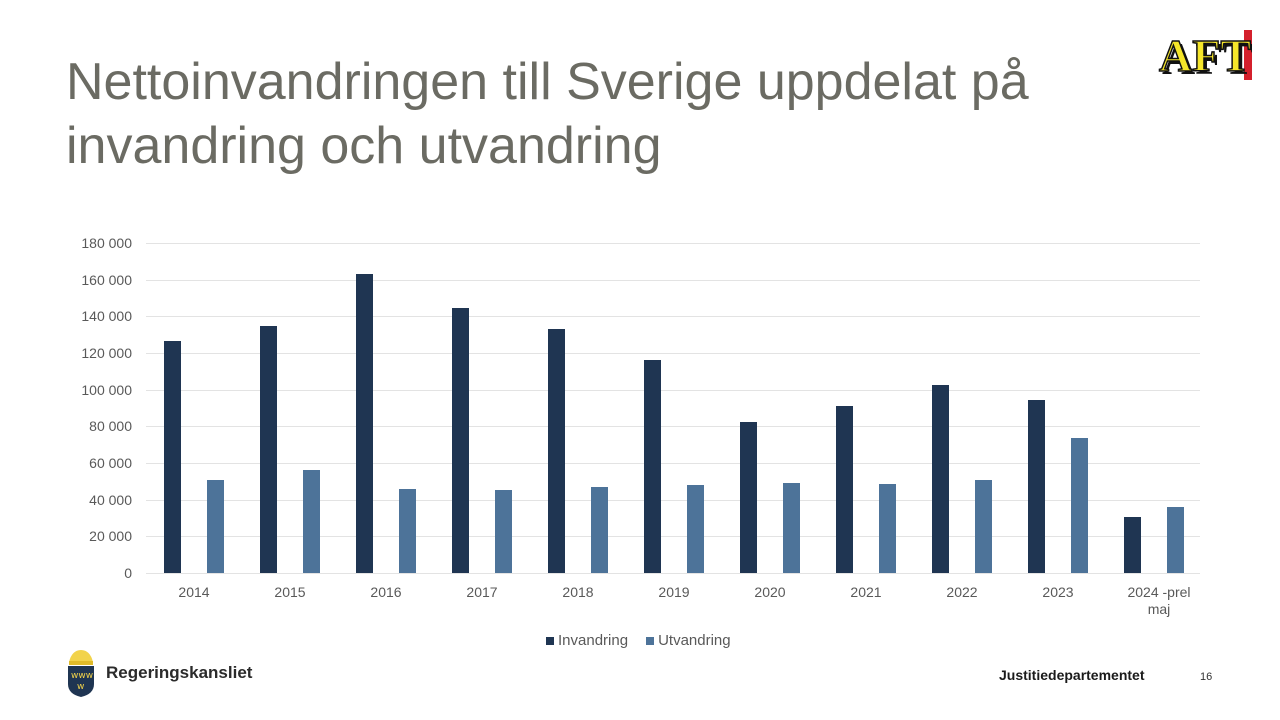 Image resolution: width=1280 pixels, height=720 pixels. Describe the element at coordinates (80, 687) in the screenshot. I see `svg-text: w` at that location.